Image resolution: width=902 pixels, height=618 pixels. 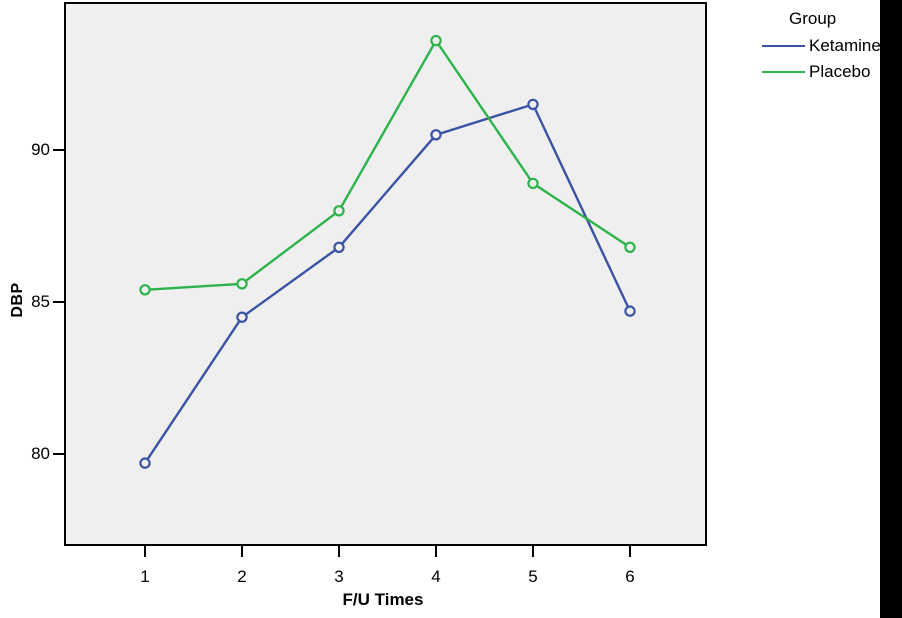 What do you see at coordinates (436, 576) in the screenshot?
I see `x-tick-label: 4` at bounding box center [436, 576].